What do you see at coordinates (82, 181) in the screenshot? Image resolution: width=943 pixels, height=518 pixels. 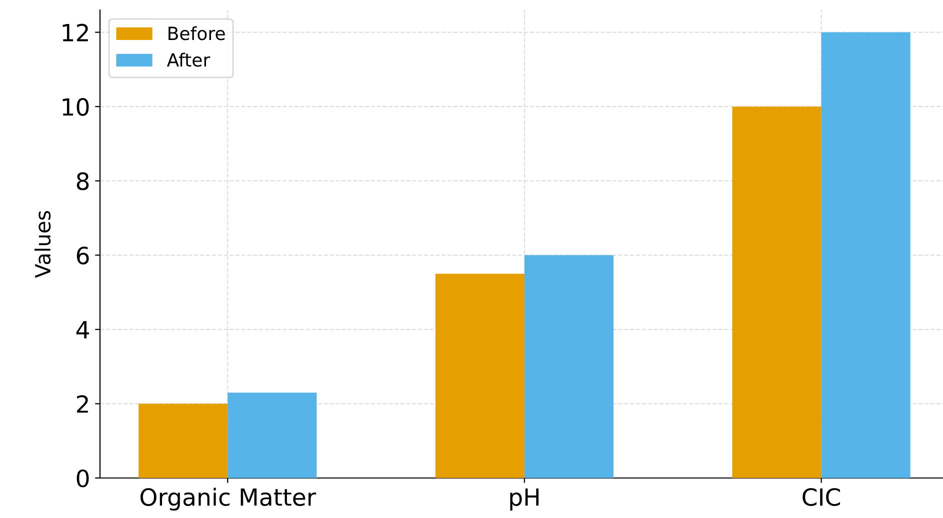 I see `y-tick-label: 8` at bounding box center [82, 181].